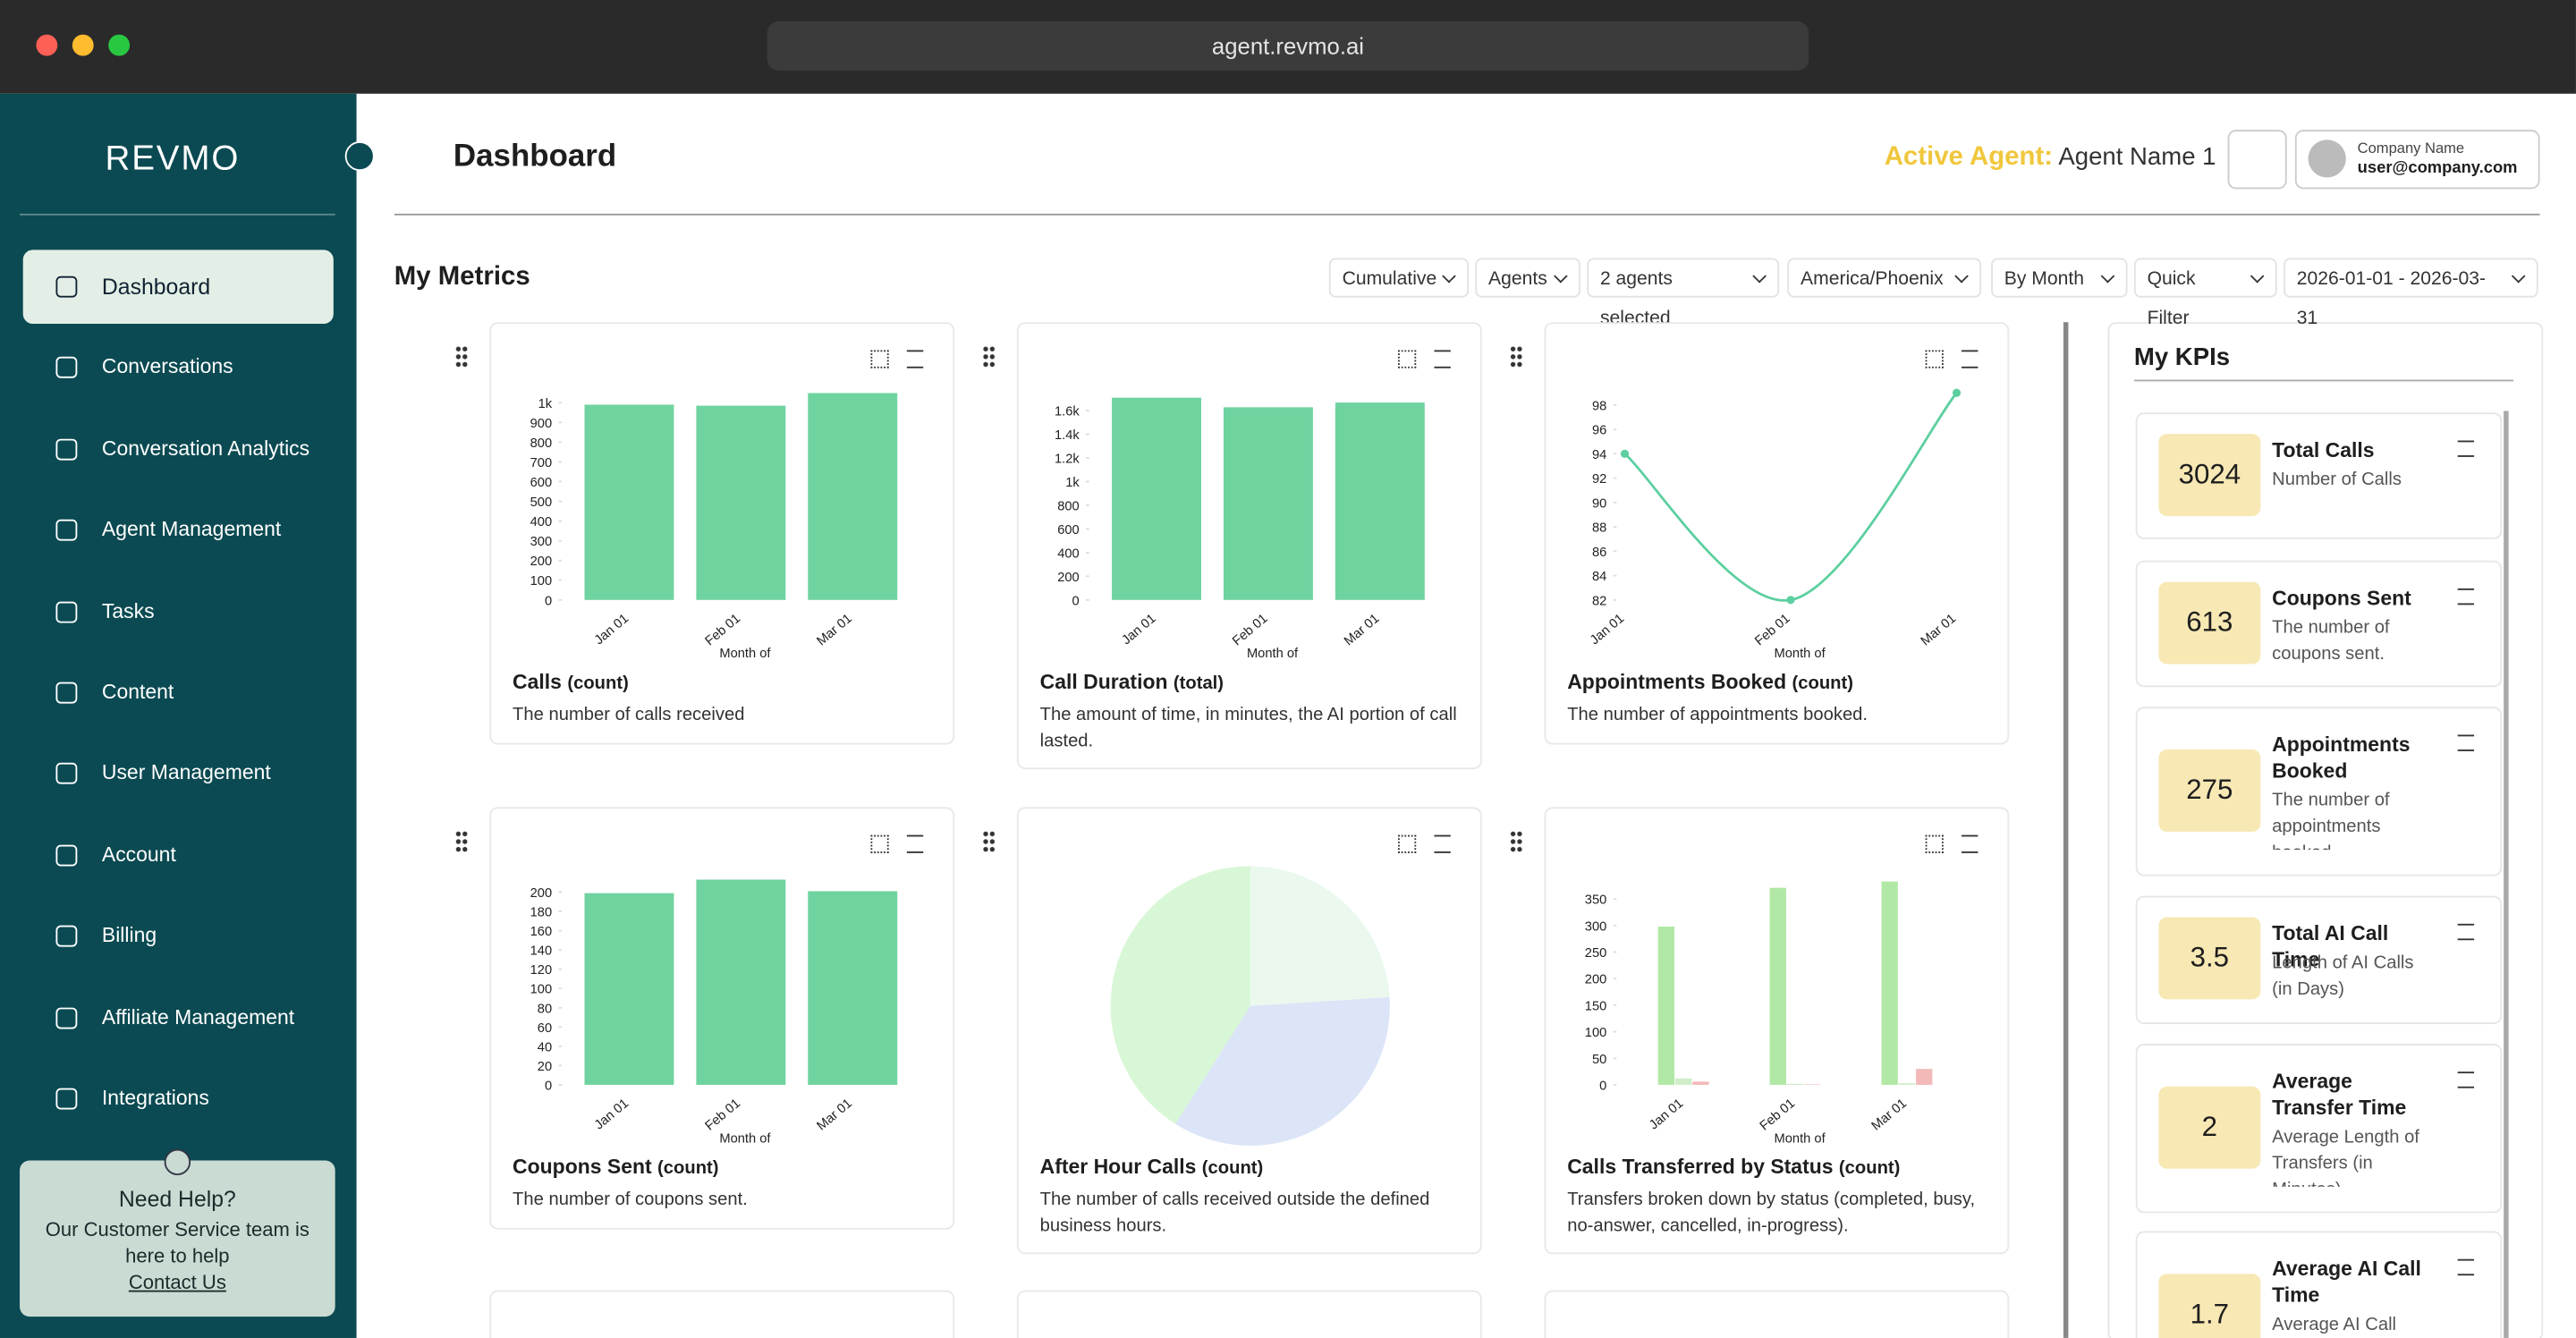  What do you see at coordinates (2137, 157) in the screenshot?
I see `agent-name: Agent Name 1` at bounding box center [2137, 157].